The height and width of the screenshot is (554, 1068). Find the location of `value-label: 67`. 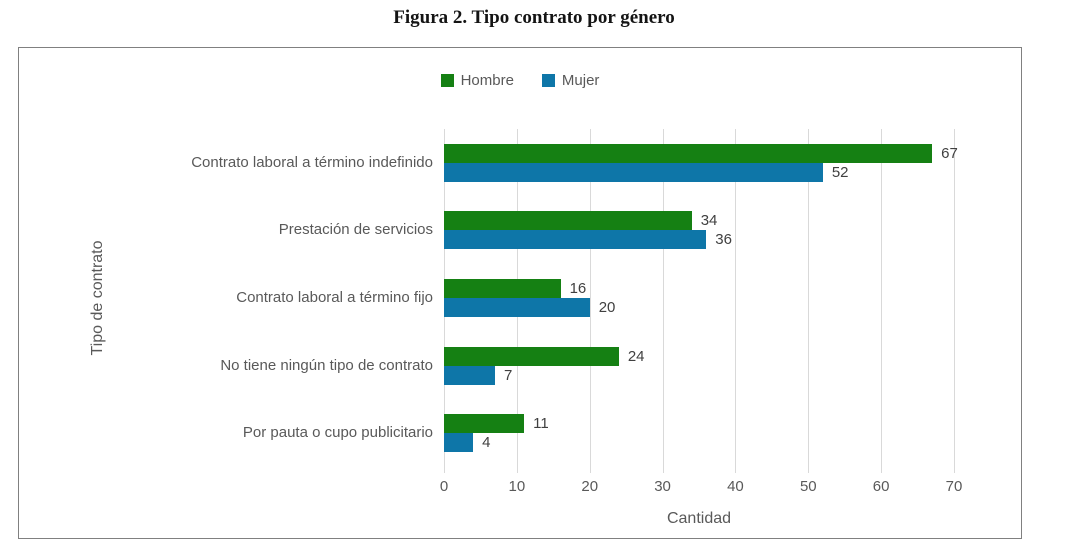

value-label: 67 is located at coordinates (949, 153).